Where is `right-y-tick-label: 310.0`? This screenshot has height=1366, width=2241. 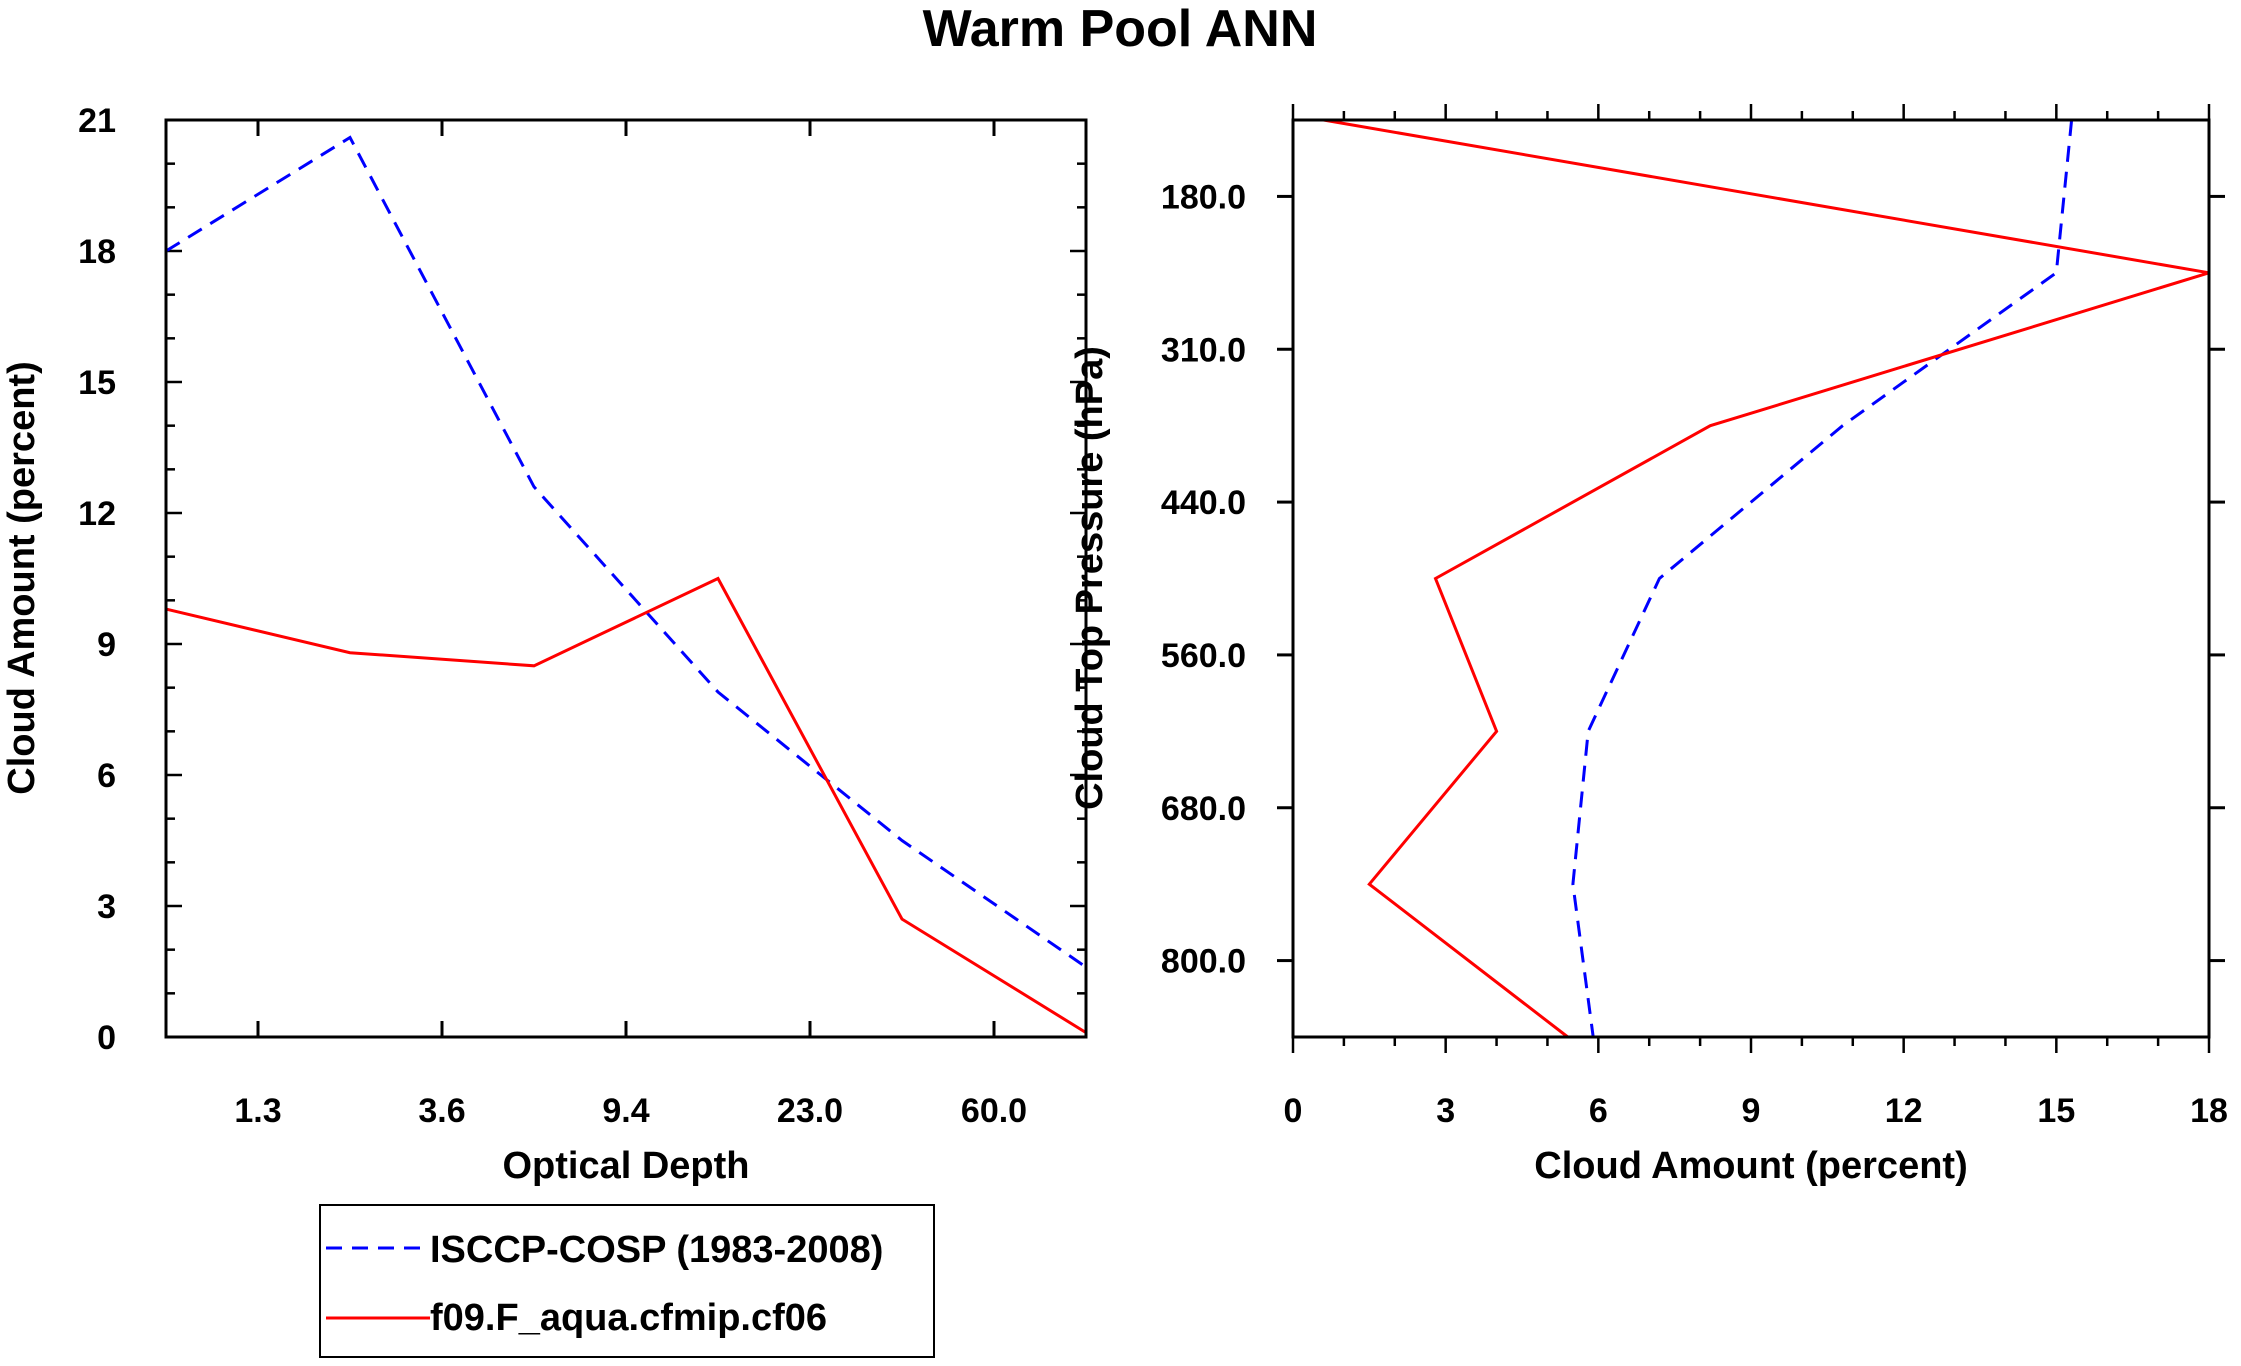
right-y-tick-label: 310.0 is located at coordinates (1203, 350).